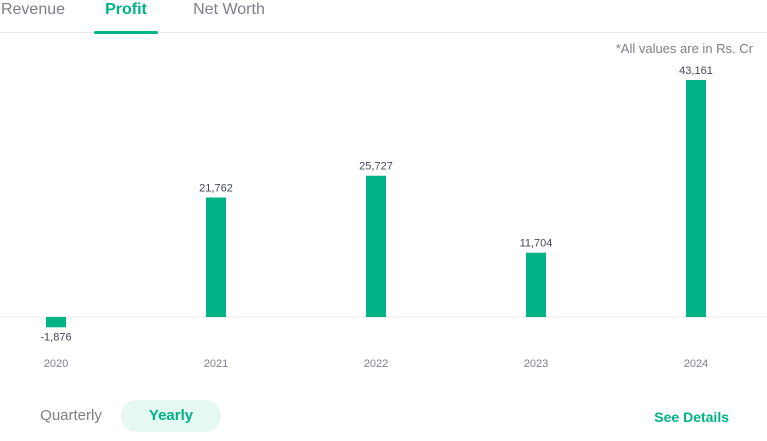 The width and height of the screenshot is (767, 441). I want to click on tab-net-worth: Net Worth, so click(229, 16).